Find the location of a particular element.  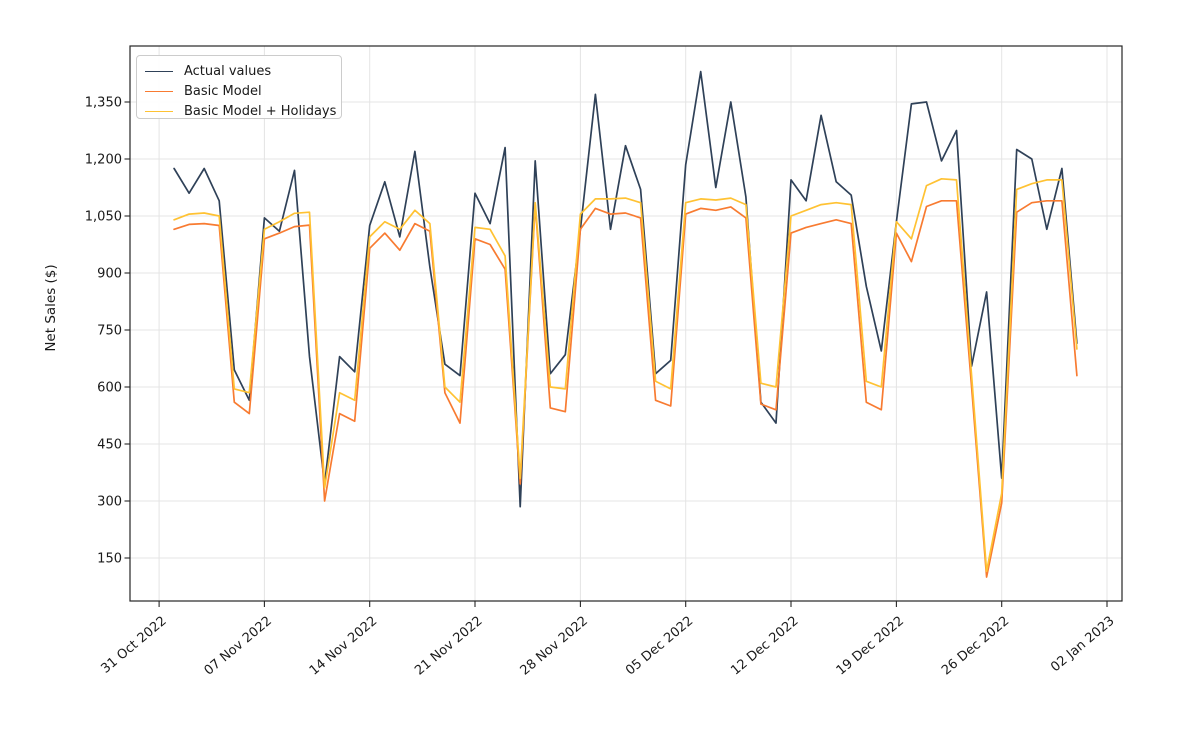

legend-item-basic-model-holidays: Basic Model + Holidays is located at coordinates (239, 111).